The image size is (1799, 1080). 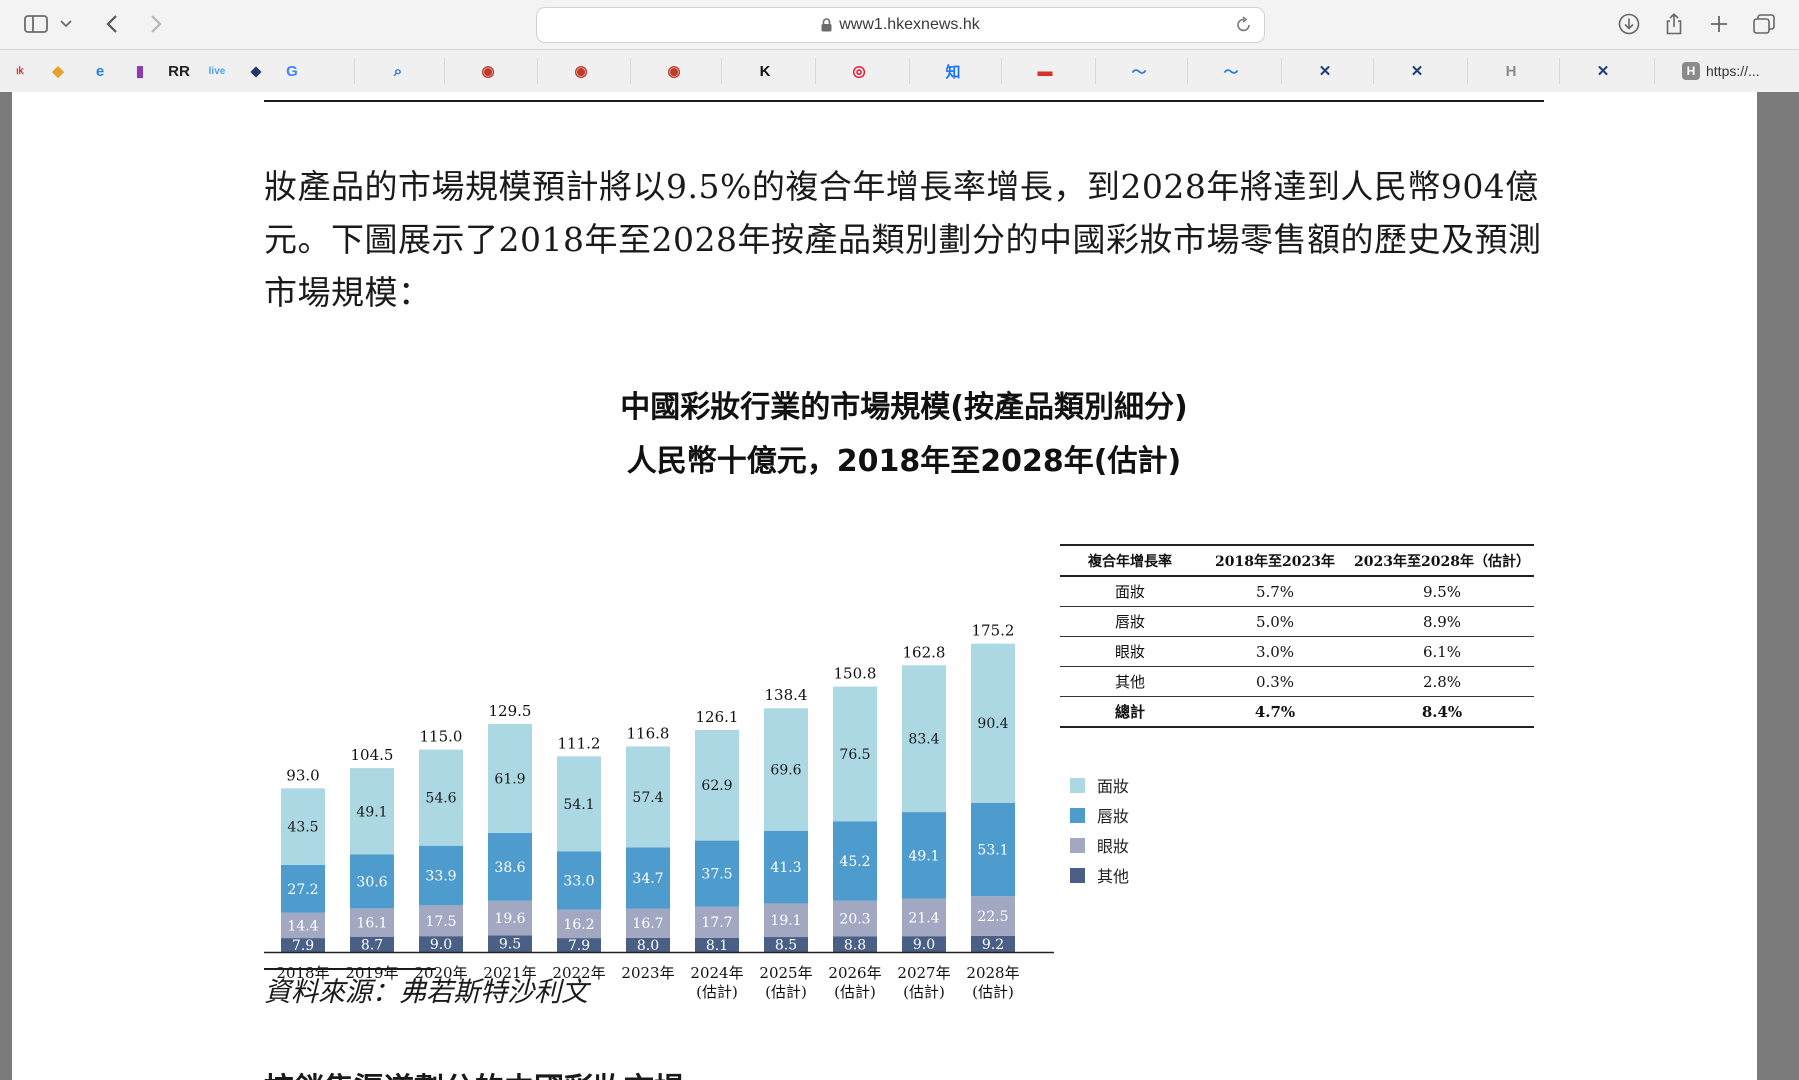 I want to click on sidebar-toggle-icon, so click(x=36, y=24).